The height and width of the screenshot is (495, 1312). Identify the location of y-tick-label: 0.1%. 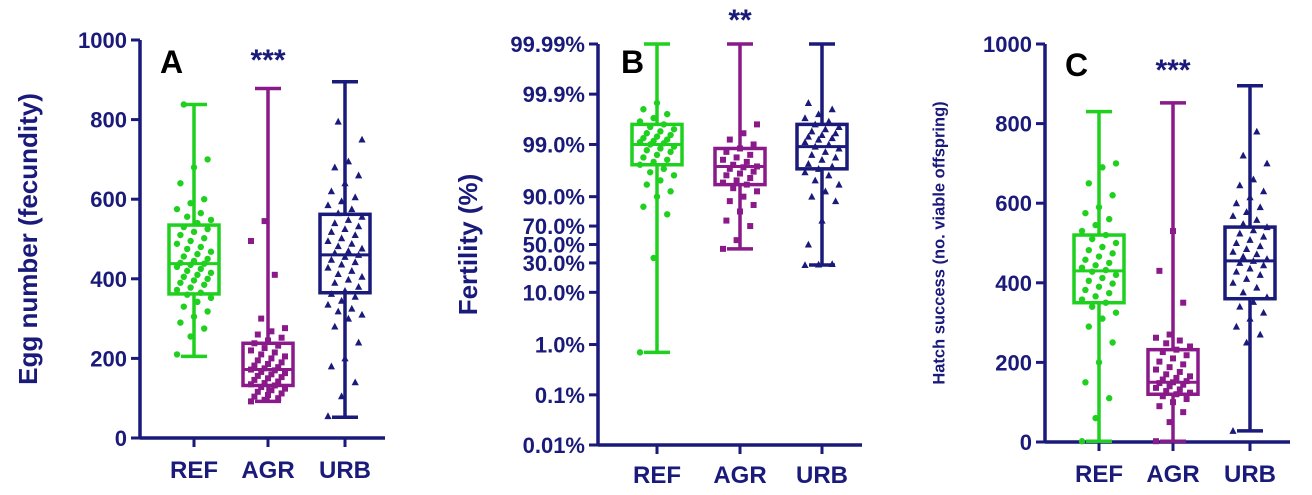
(560, 395).